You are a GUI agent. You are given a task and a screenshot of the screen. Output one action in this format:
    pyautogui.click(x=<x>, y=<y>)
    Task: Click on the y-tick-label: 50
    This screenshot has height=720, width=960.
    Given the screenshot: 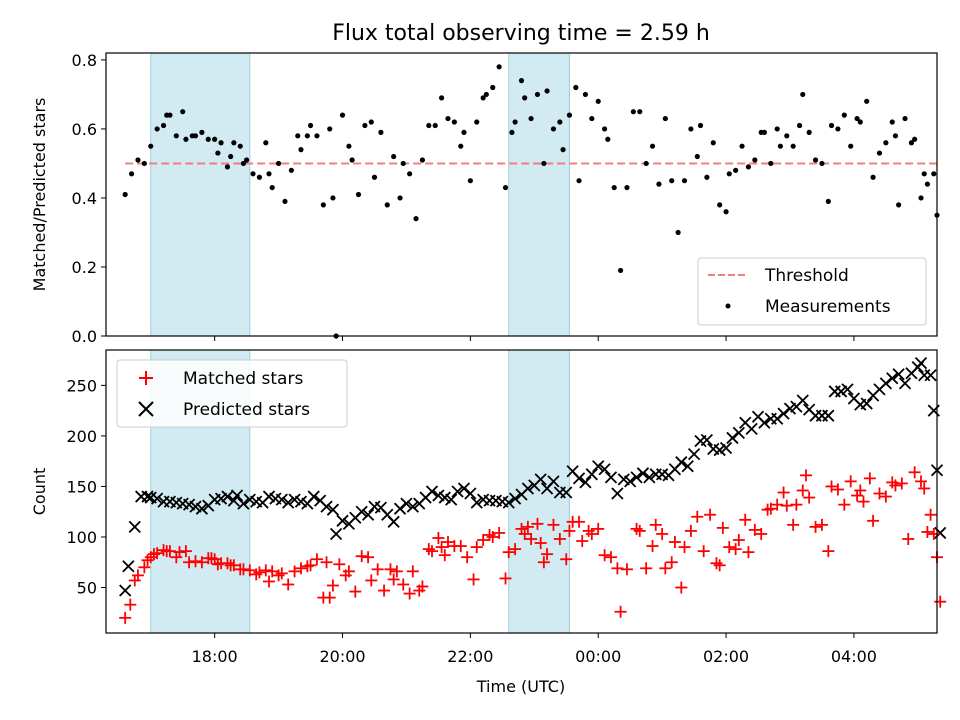 What is the action you would take?
    pyautogui.click(x=87, y=588)
    